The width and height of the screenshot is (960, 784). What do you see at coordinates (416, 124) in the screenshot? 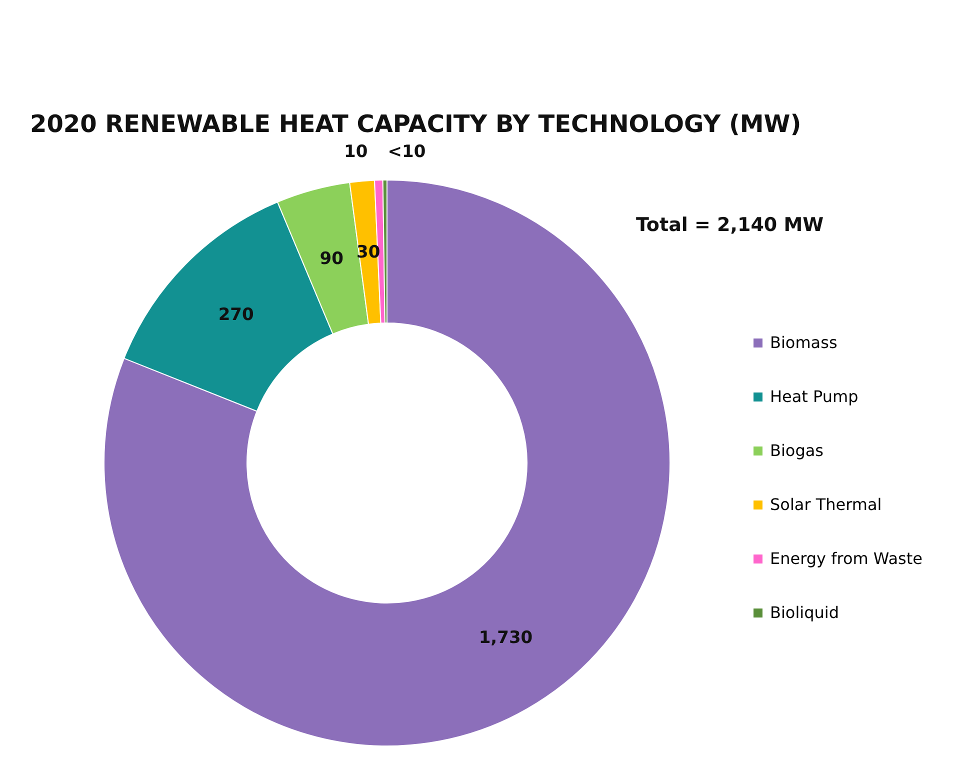
I see `chart-title: 2020 RENEWABLE HEAT CAPACITY BY TECHNOLOGY (MW)` at bounding box center [416, 124].